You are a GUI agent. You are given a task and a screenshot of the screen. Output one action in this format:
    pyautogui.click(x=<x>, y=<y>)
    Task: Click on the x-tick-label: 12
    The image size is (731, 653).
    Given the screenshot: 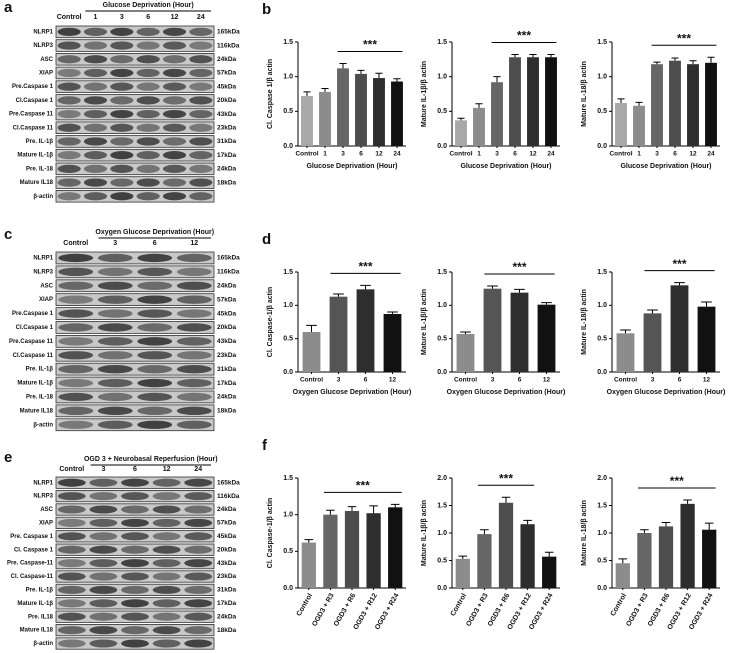 What is the action you would take?
    pyautogui.click(x=693, y=154)
    